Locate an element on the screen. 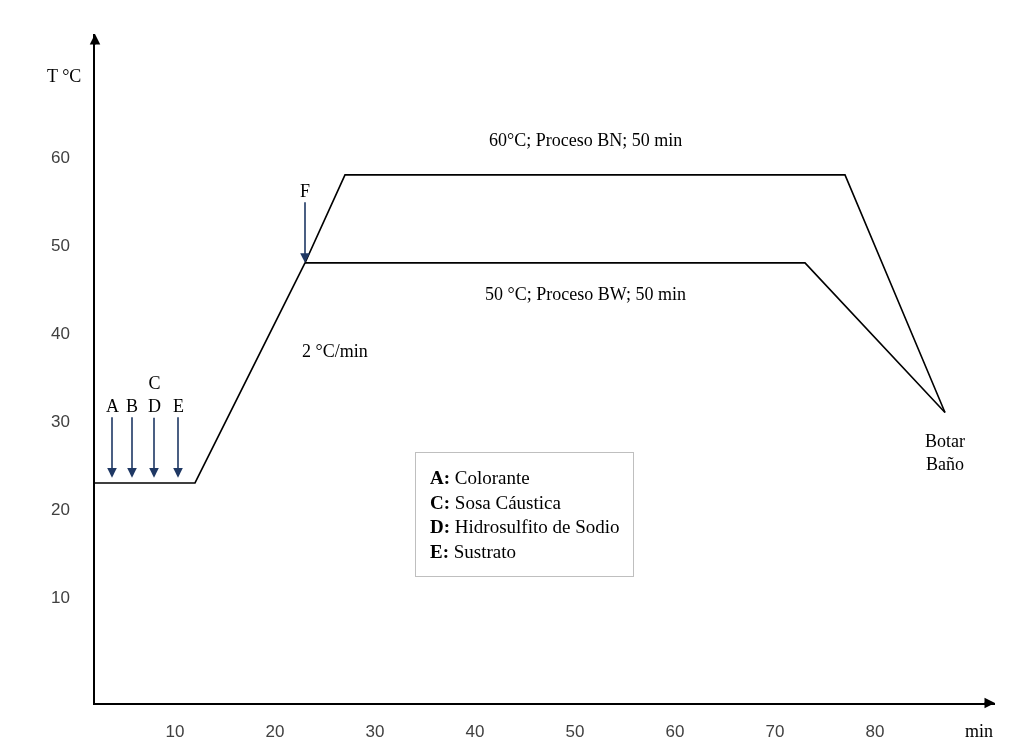 The image size is (1011, 753). annotation: 50 °C; Proceso BW; 50 min is located at coordinates (586, 294).